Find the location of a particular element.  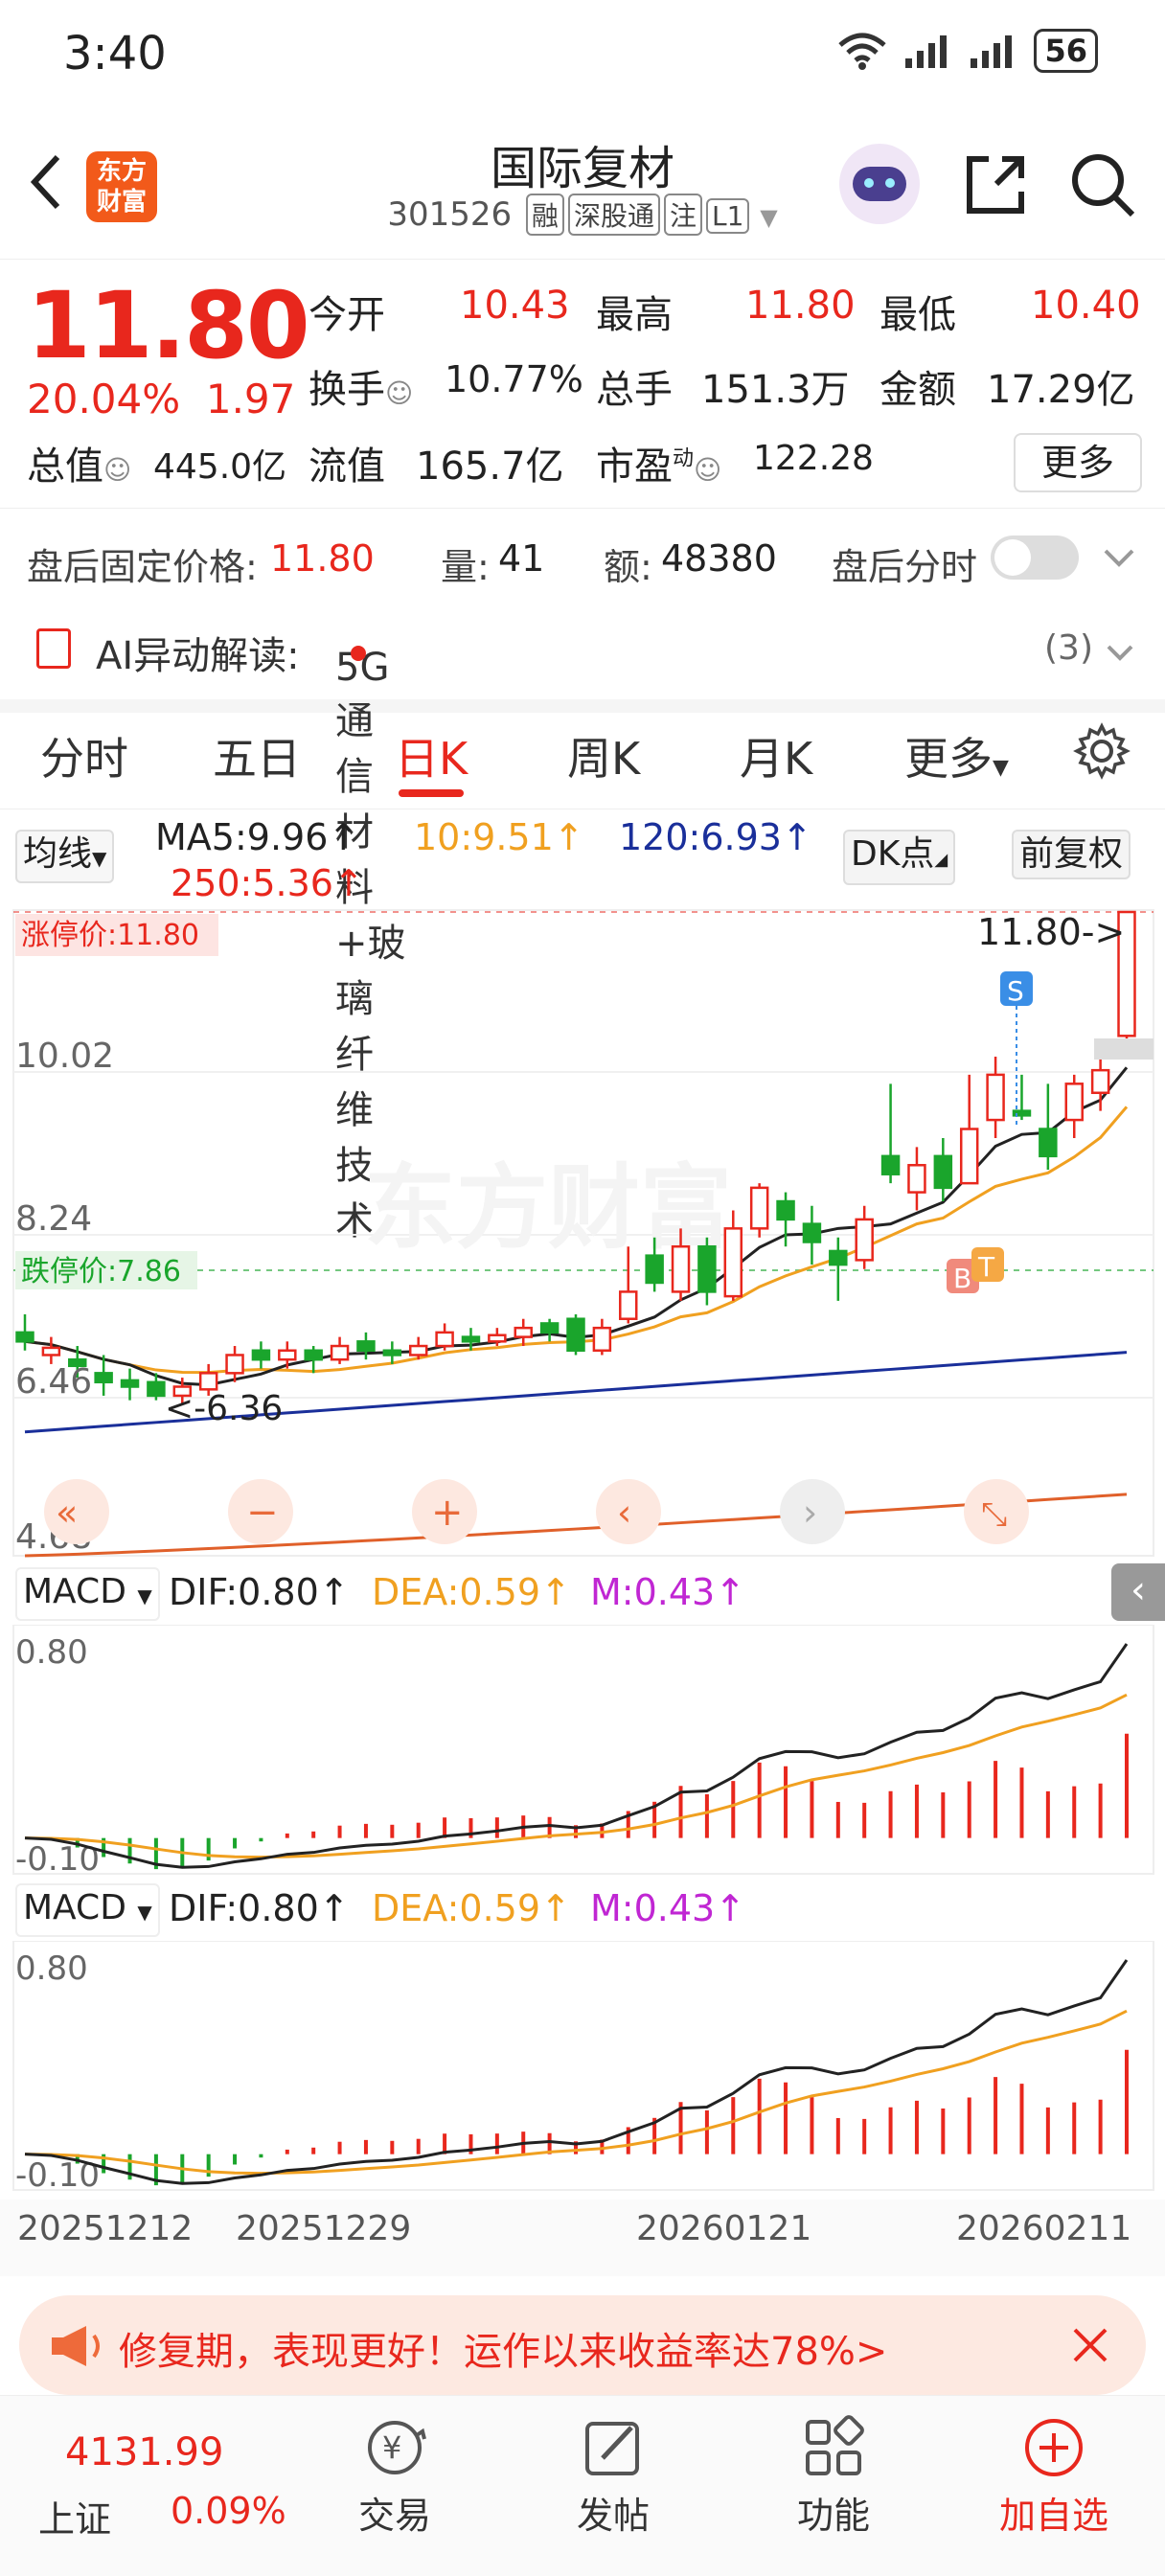

status-bar: 3:40 56 is located at coordinates (582, 57).